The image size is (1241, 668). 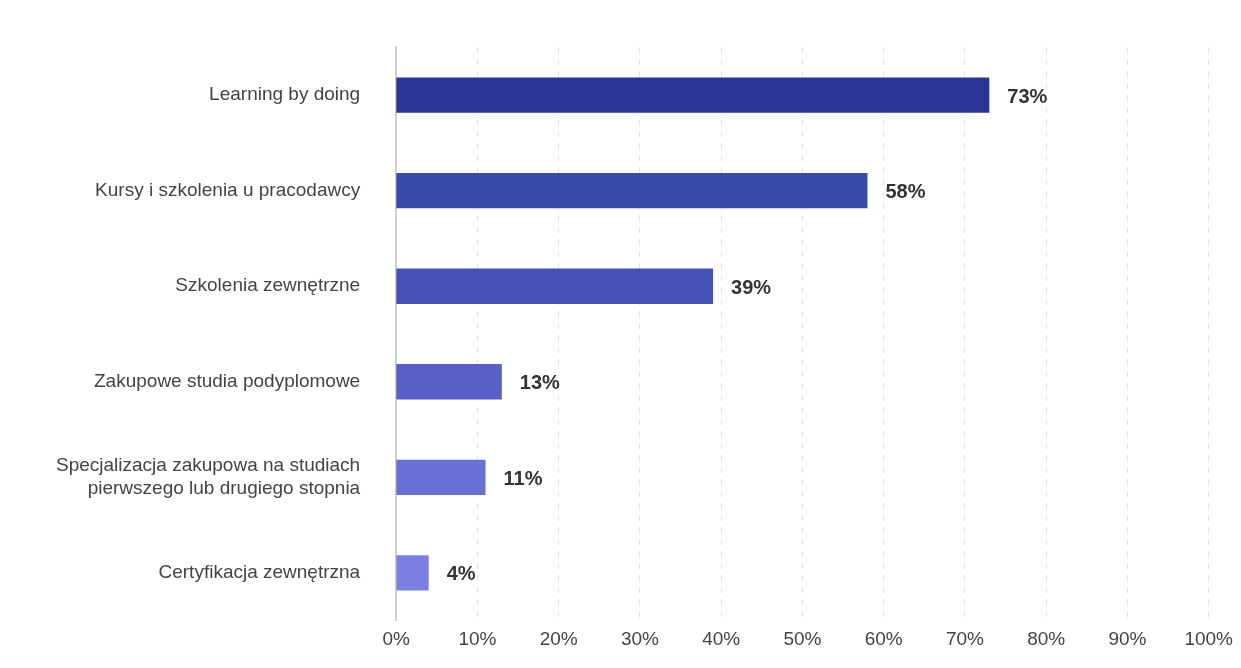 What do you see at coordinates (558, 639) in the screenshot?
I see `x-tick-label: 20%` at bounding box center [558, 639].